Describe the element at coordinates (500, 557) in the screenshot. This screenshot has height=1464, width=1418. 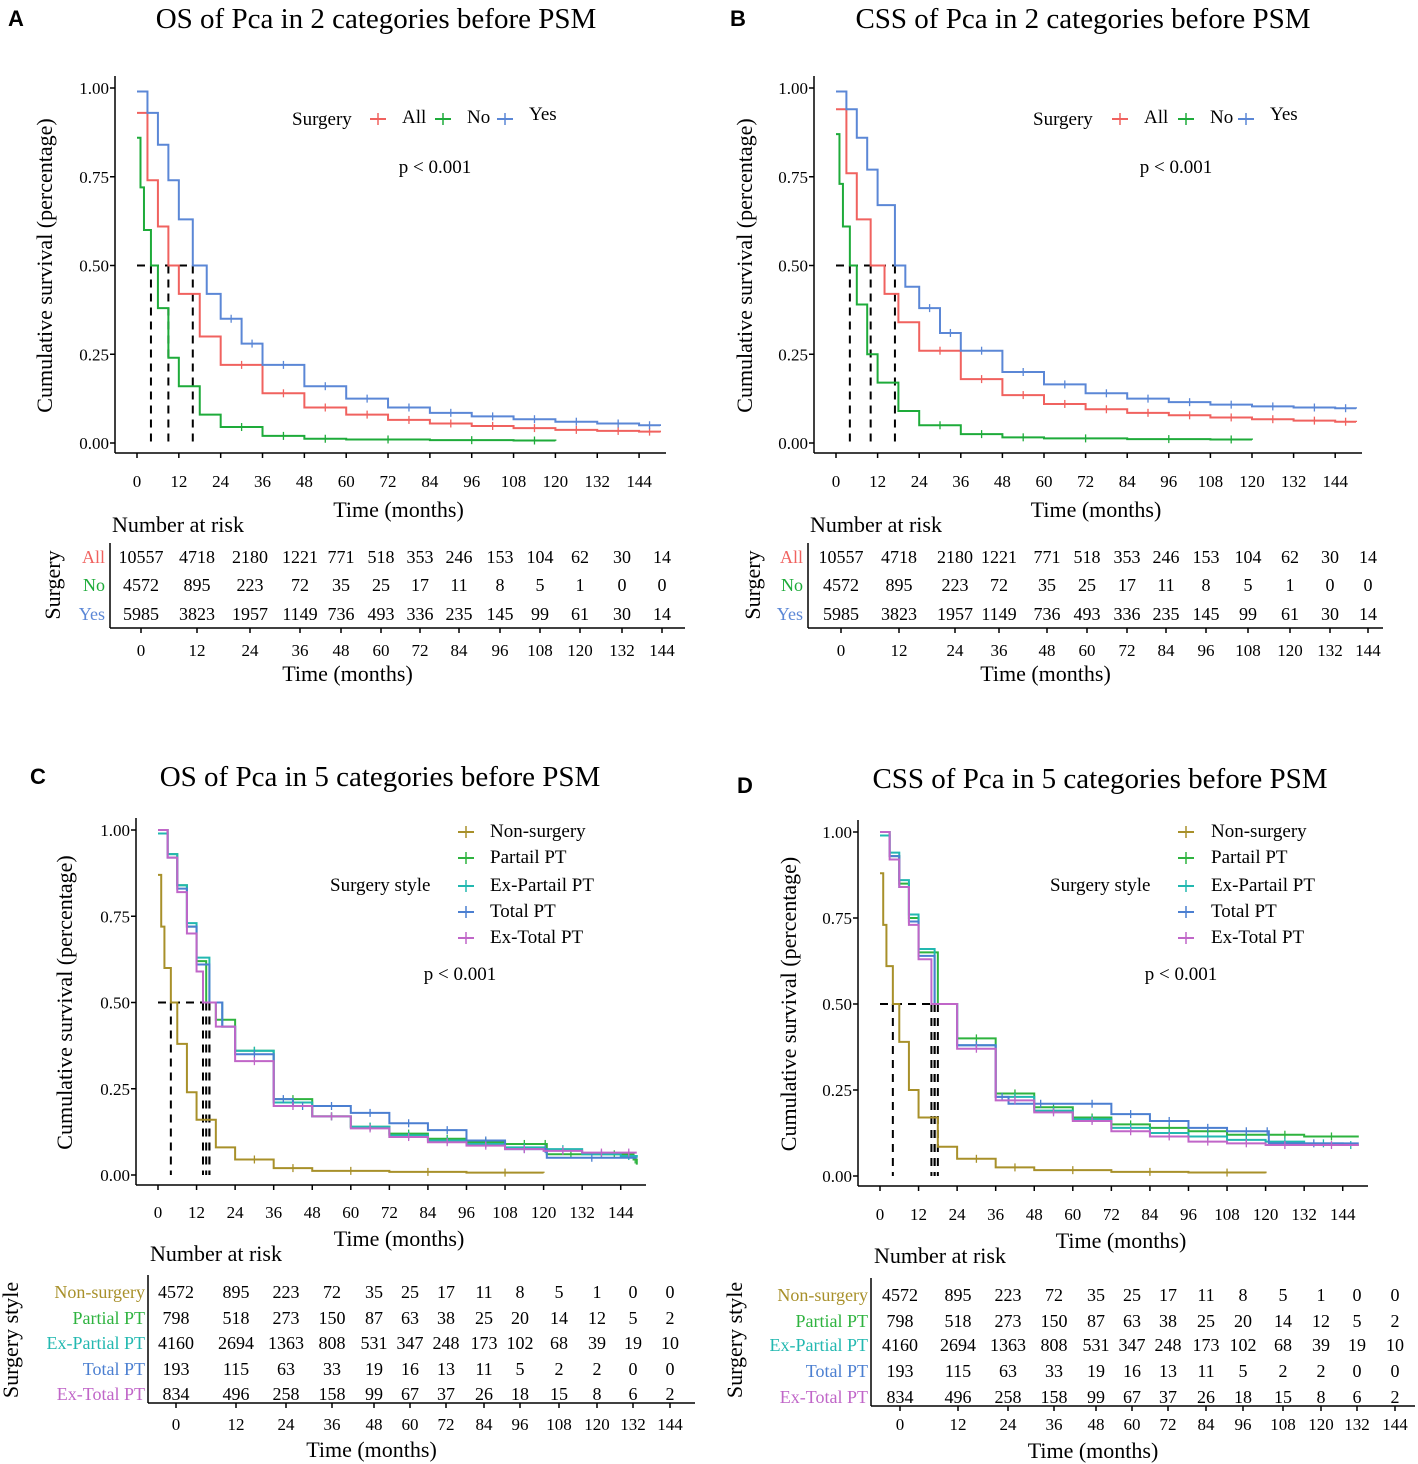
I see `risk-cell: 153` at that location.